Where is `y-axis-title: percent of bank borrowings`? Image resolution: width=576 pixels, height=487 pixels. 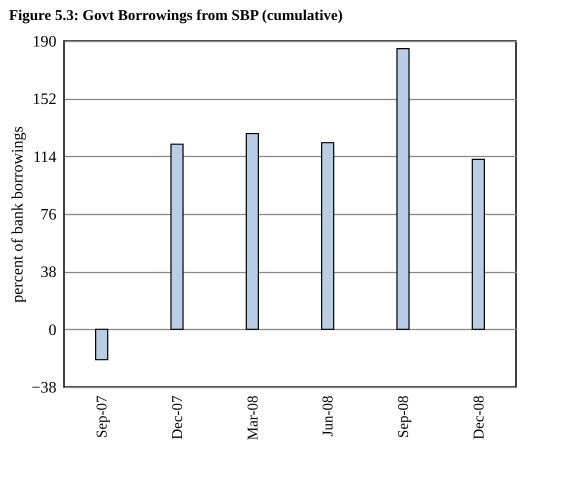
y-axis-title: percent of bank borrowings is located at coordinates (17, 214).